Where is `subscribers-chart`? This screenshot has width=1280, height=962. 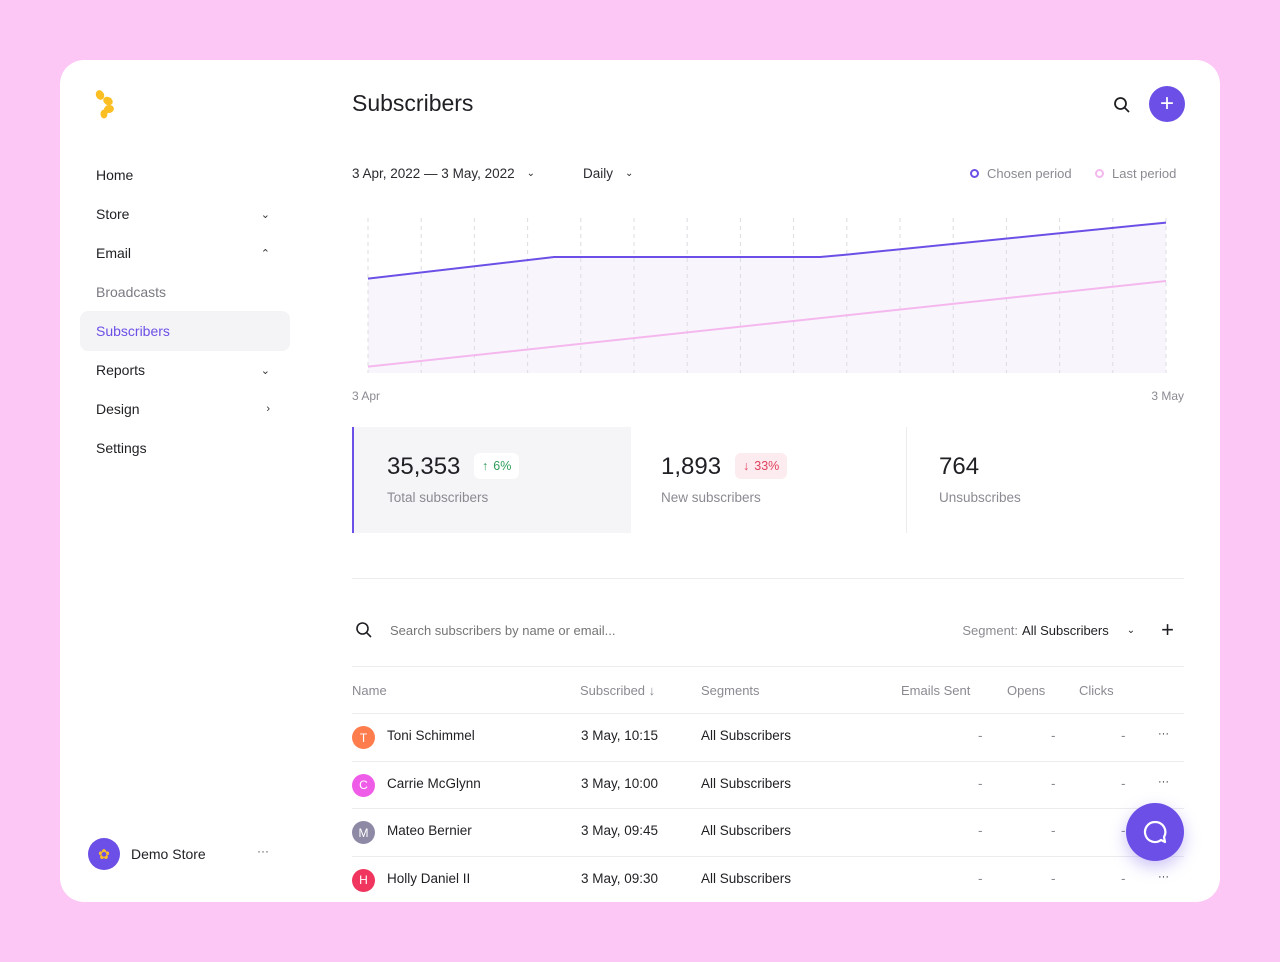
subscribers-chart is located at coordinates (767, 295).